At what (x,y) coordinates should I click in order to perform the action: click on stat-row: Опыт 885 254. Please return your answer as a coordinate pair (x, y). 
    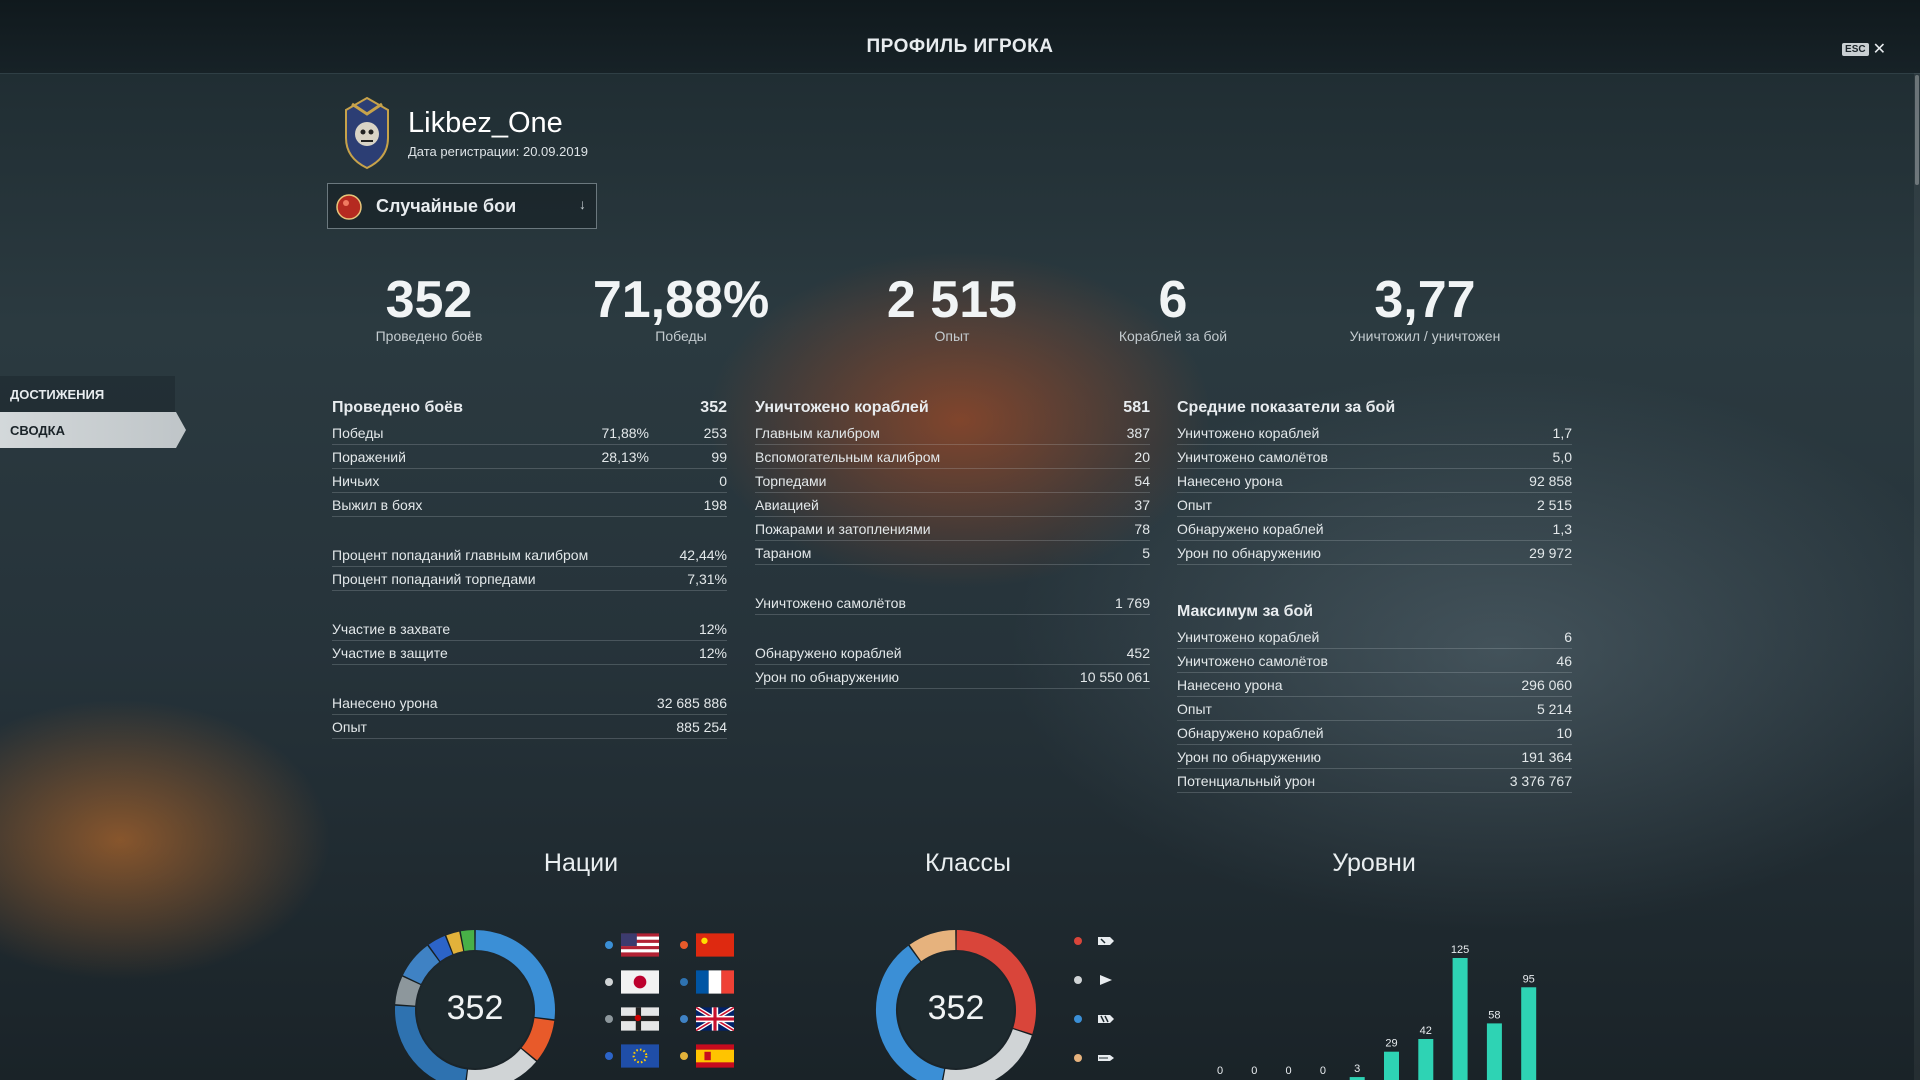
    Looking at the image, I should click on (529, 727).